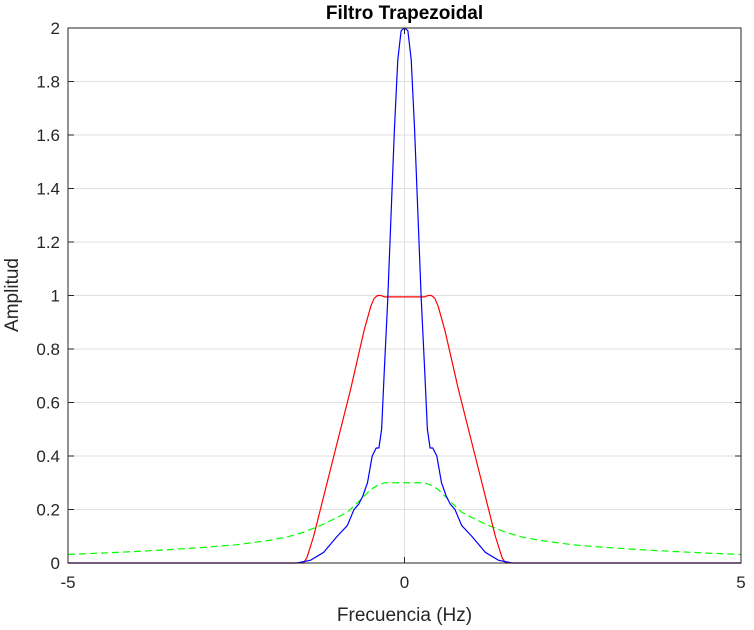  I want to click on x-tick-label: 0, so click(404, 582).